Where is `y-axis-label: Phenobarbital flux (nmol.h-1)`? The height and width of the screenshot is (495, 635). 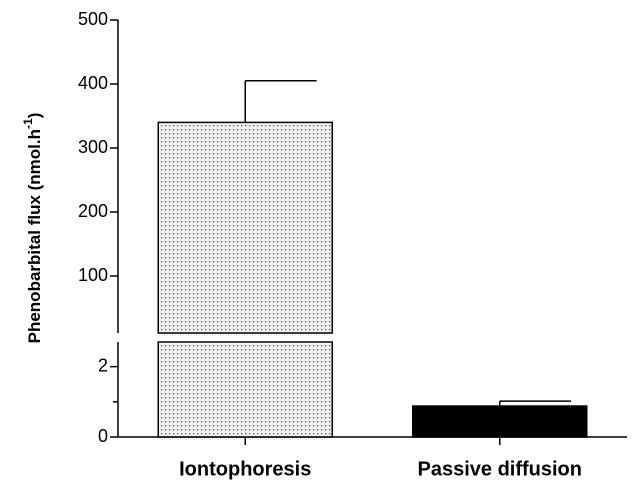 y-axis-label: Phenobarbital flux (nmol.h-1) is located at coordinates (32, 228).